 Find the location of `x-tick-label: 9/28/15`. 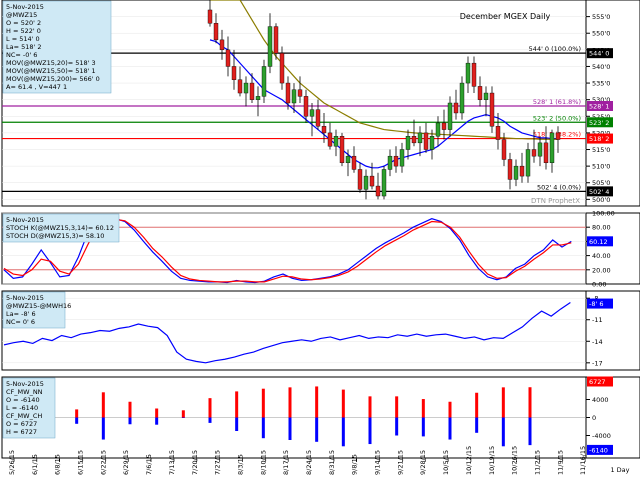

x-tick-label: 9/28/15 is located at coordinates (423, 462).